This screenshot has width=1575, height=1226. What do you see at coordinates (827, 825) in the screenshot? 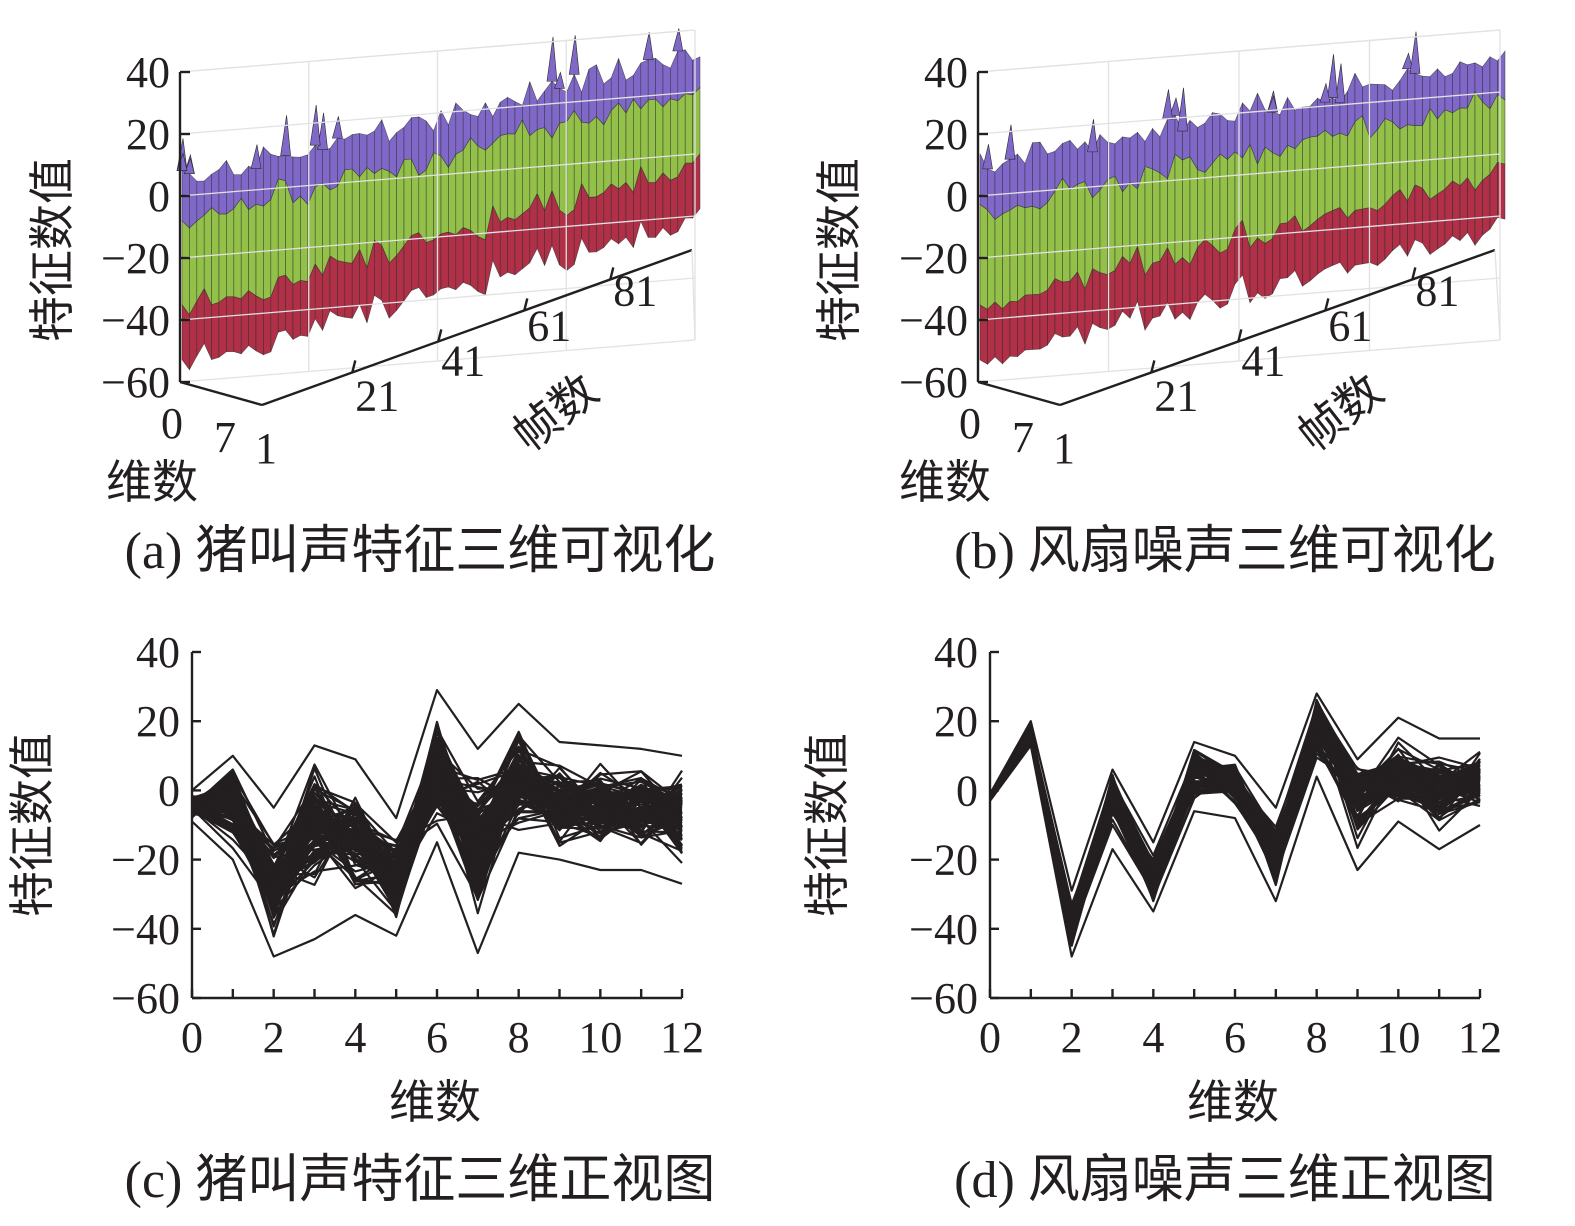
I see `panel-d-y-label: 特征数值` at bounding box center [827, 825].